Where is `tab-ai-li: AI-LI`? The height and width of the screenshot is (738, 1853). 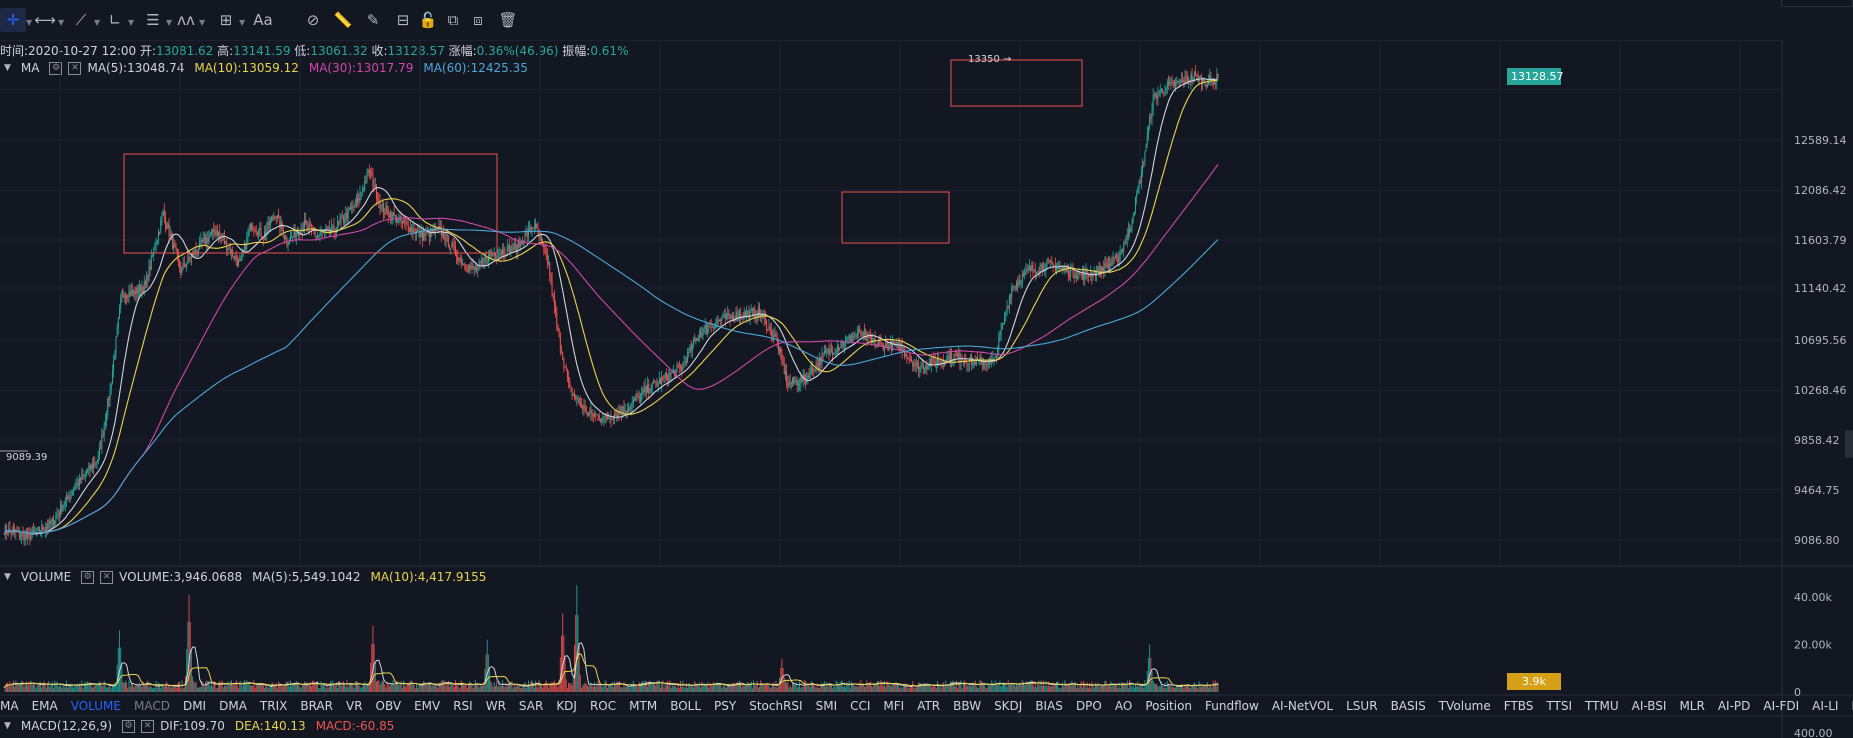 tab-ai-li: AI-LI is located at coordinates (1825, 706).